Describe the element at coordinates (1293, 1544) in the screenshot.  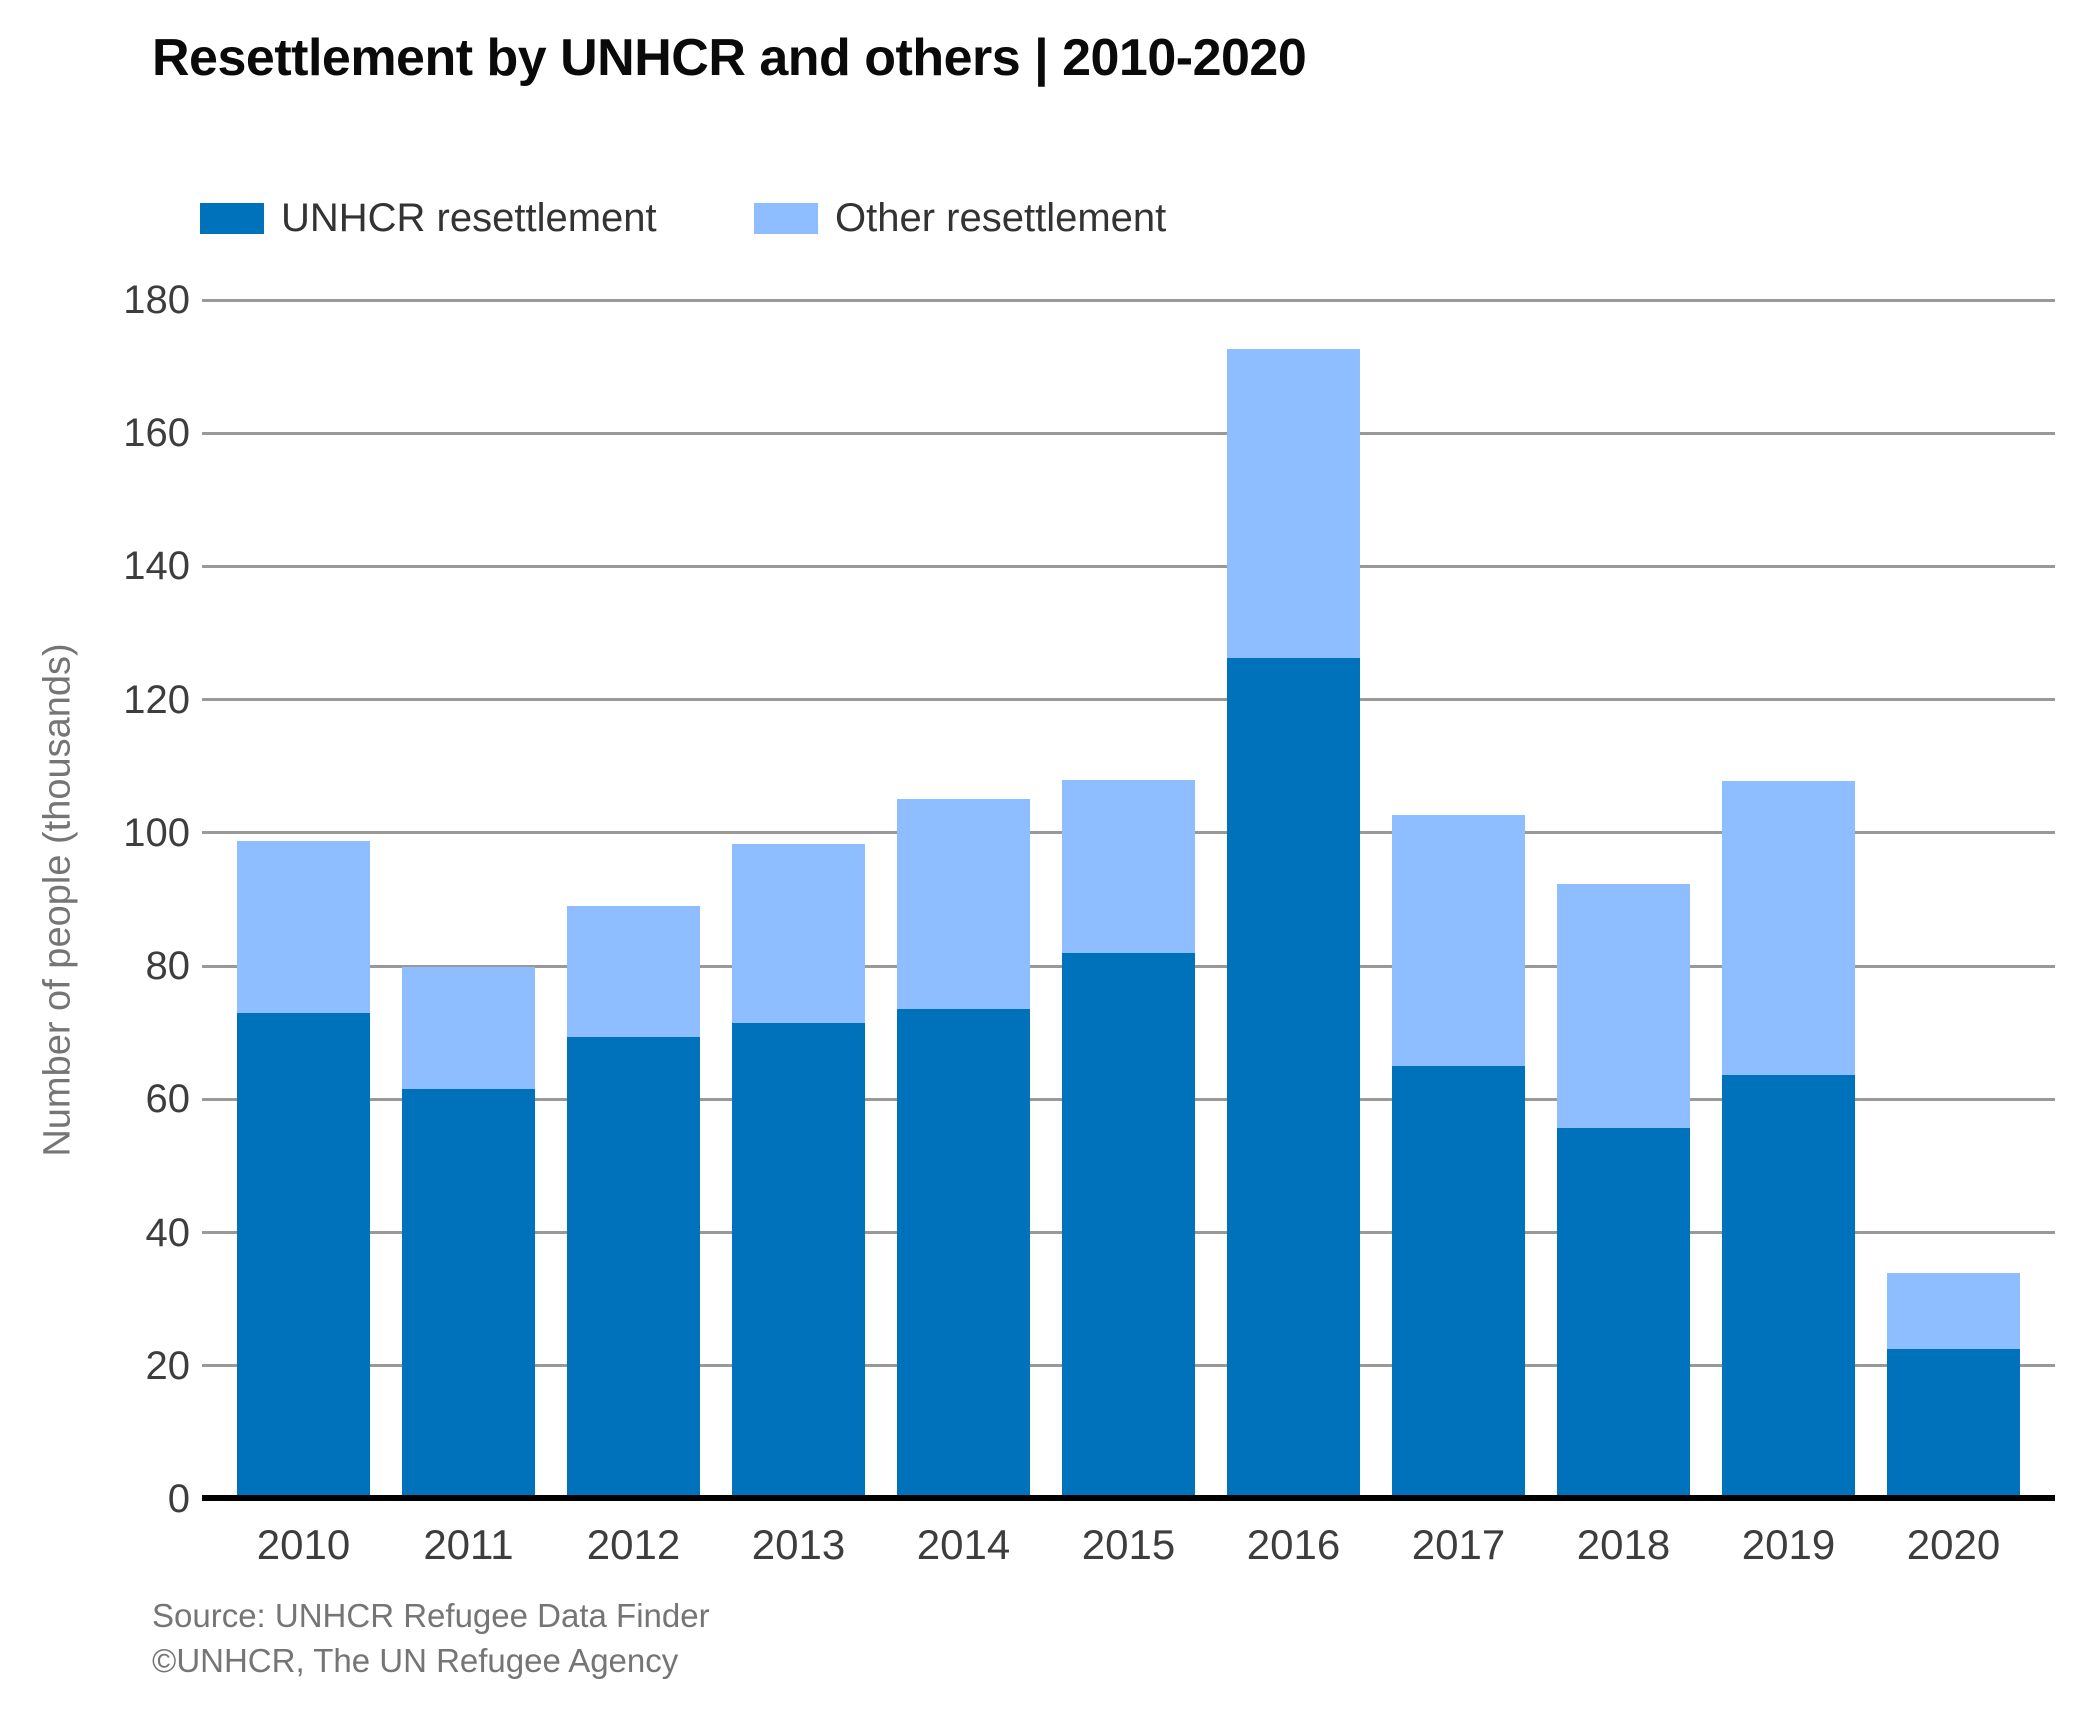
I see `x-tick-label-2016: 2016` at that location.